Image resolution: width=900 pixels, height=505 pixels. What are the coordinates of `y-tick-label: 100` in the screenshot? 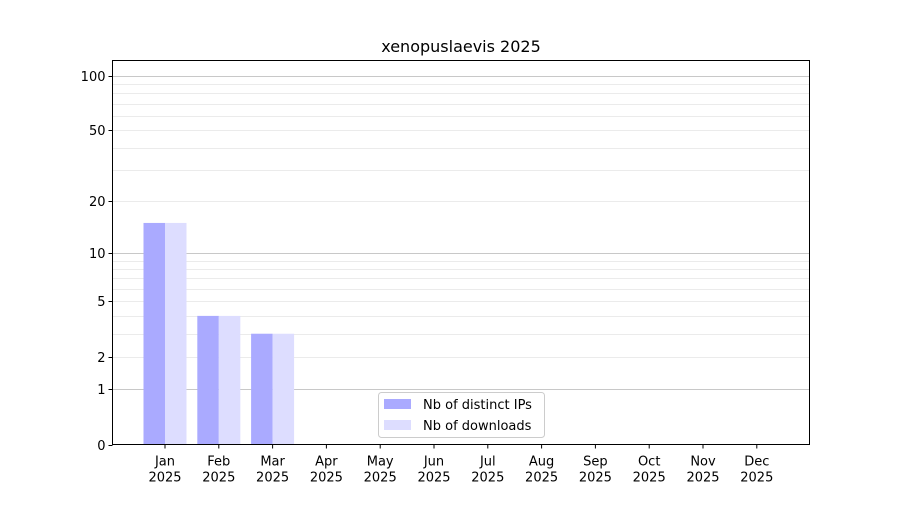 It's located at (93, 77).